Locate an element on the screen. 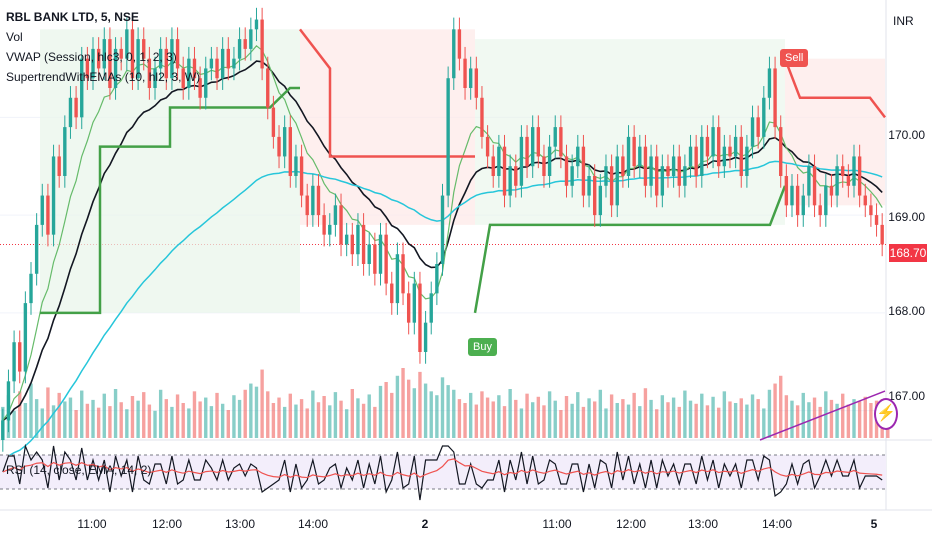 Image resolution: width=932 pixels, height=550 pixels. sell-signal: Sell is located at coordinates (794, 58).